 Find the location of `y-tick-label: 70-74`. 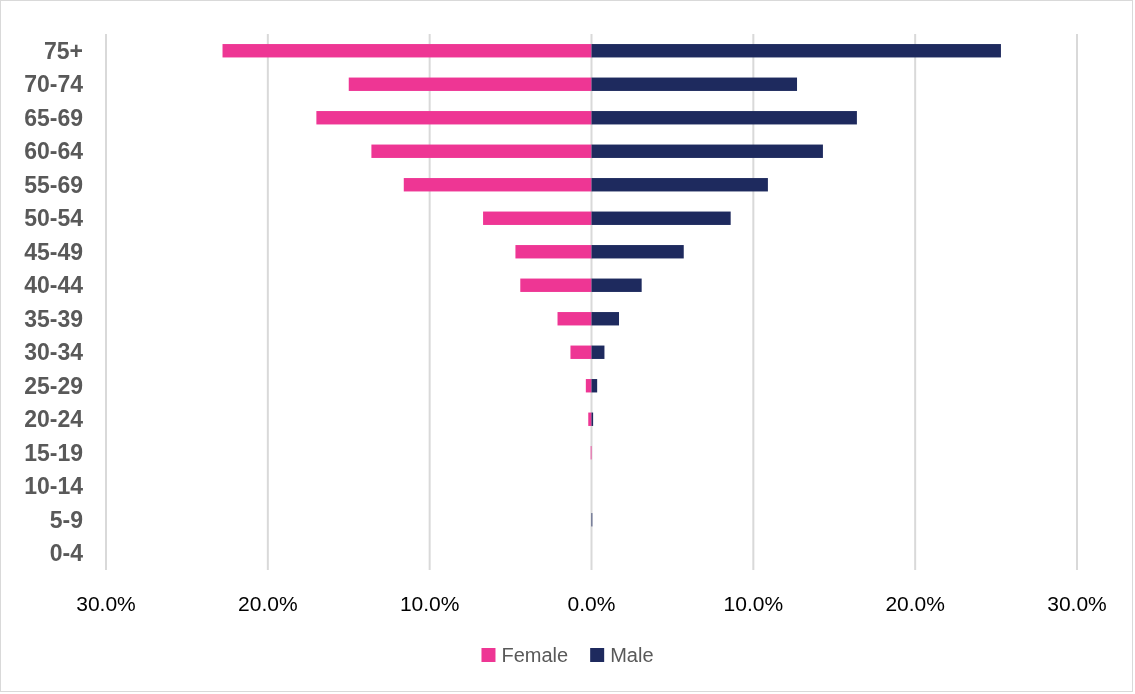

y-tick-label: 70-74 is located at coordinates (54, 84).